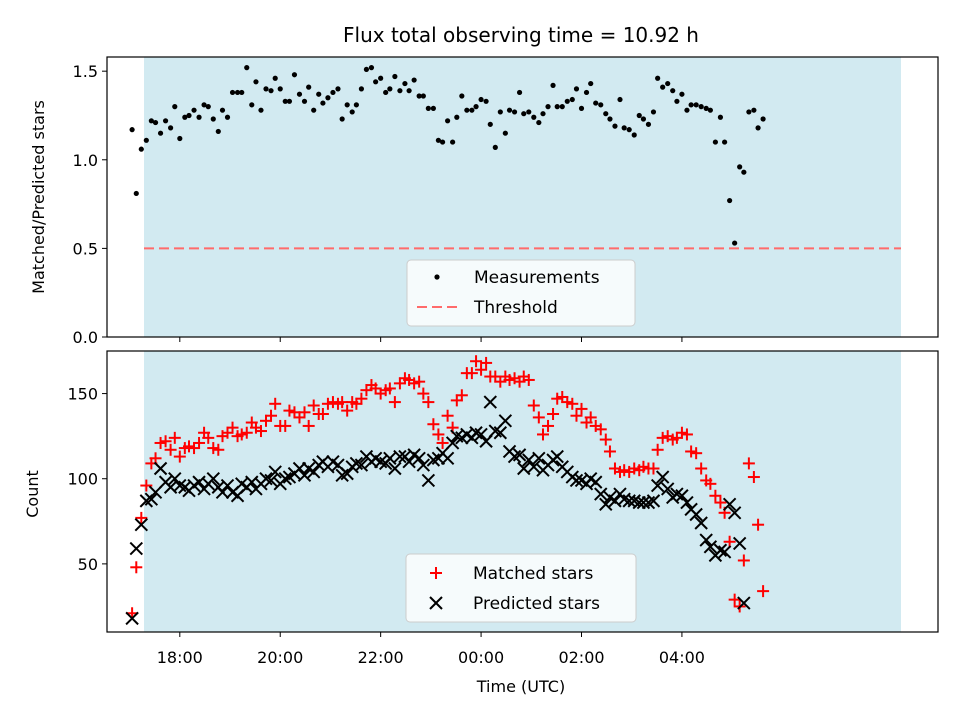 The width and height of the screenshot is (960, 720). I want to click on legend-measurements-label: Measurements, so click(537, 278).